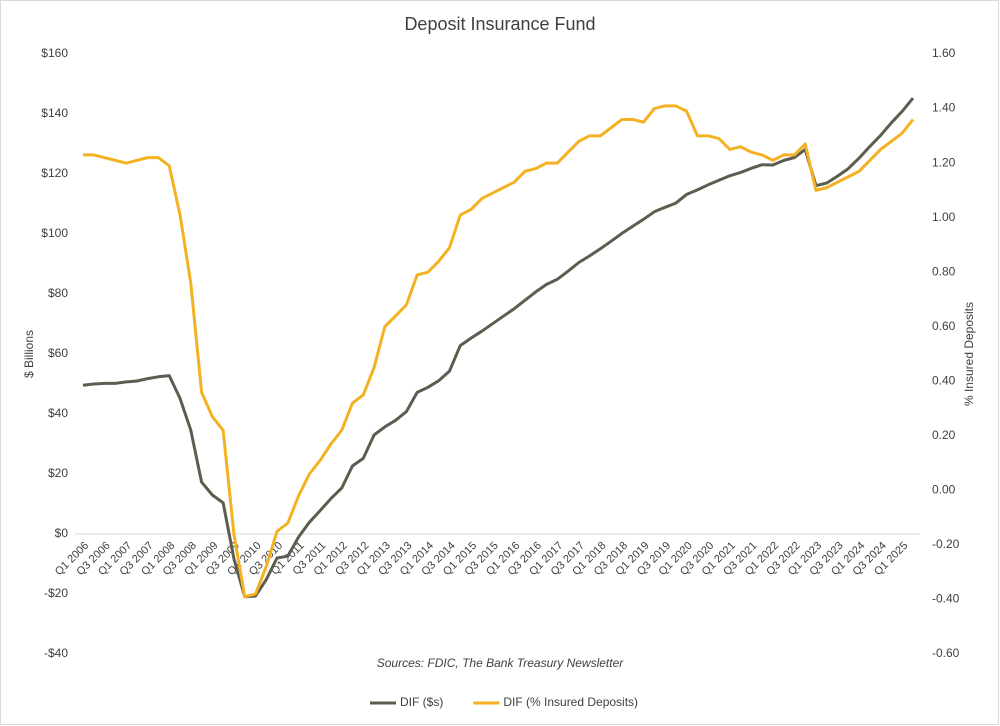  I want to click on chart-title: Deposit Insurance Fund, so click(499, 24).